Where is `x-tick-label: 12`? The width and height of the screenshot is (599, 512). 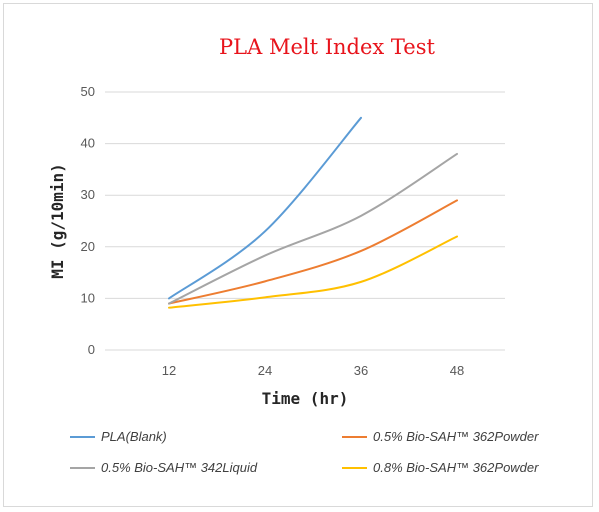
x-tick-label: 12 is located at coordinates (169, 370).